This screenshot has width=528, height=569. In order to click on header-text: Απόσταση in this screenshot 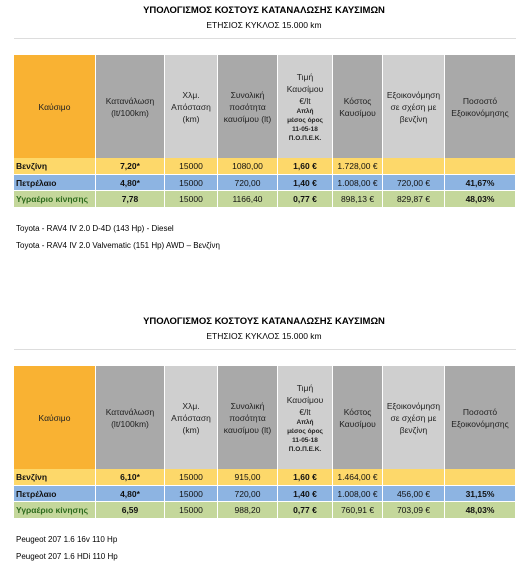, I will do `click(191, 106)`.